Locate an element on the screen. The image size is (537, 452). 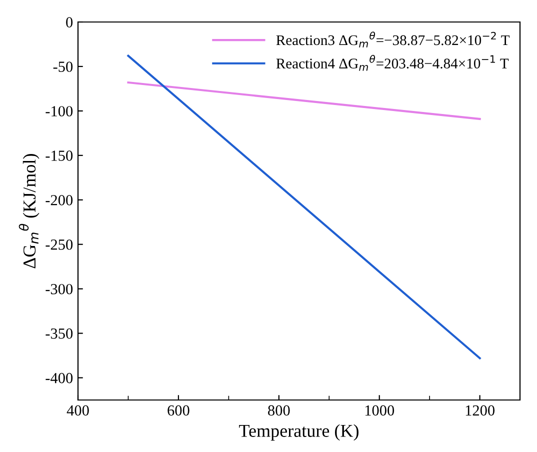
y-tick-label: -100 is located at coordinates (59, 111).